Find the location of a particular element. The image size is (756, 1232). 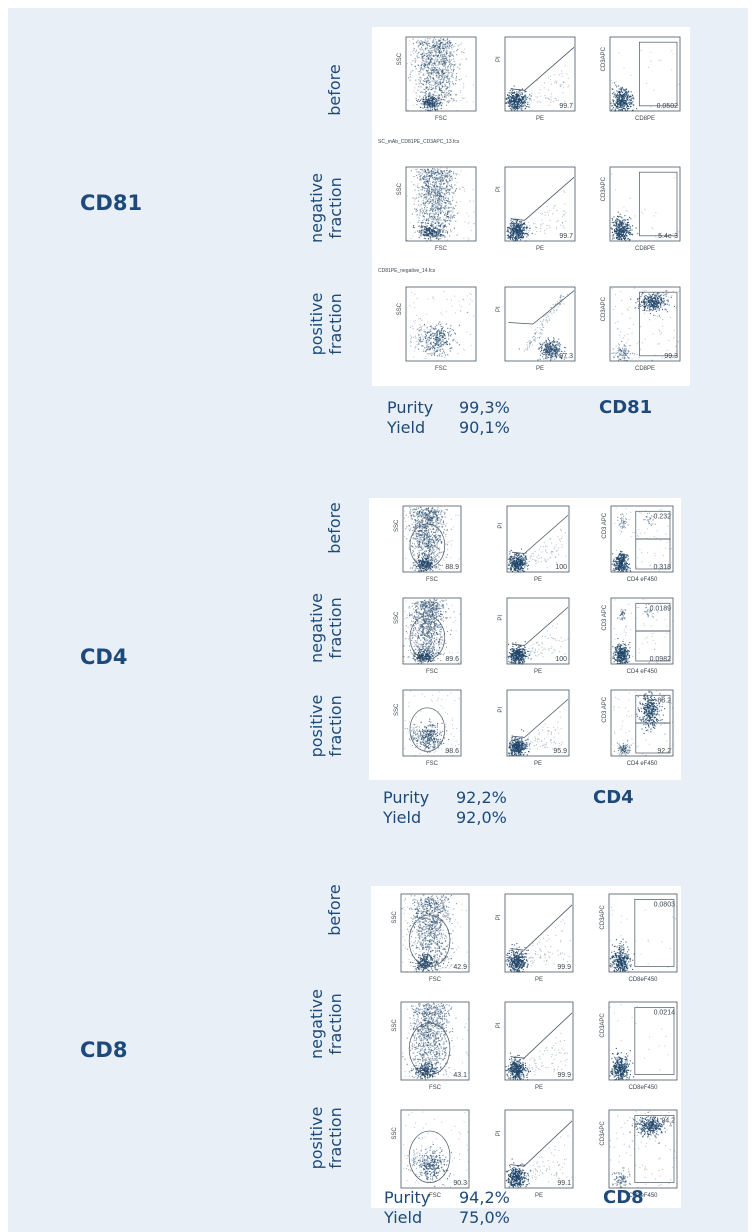

gate-value: 99.1 is located at coordinates (564, 1183).